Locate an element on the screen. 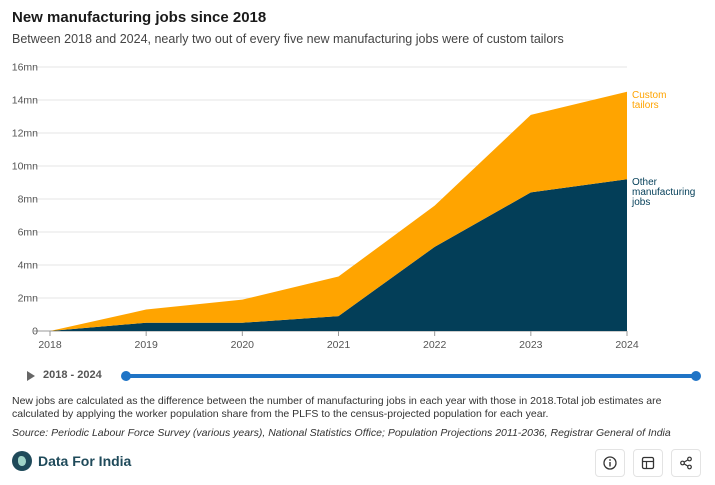 This screenshot has height=485, width=715. series-label-1: Custom tailors is located at coordinates (649, 100).